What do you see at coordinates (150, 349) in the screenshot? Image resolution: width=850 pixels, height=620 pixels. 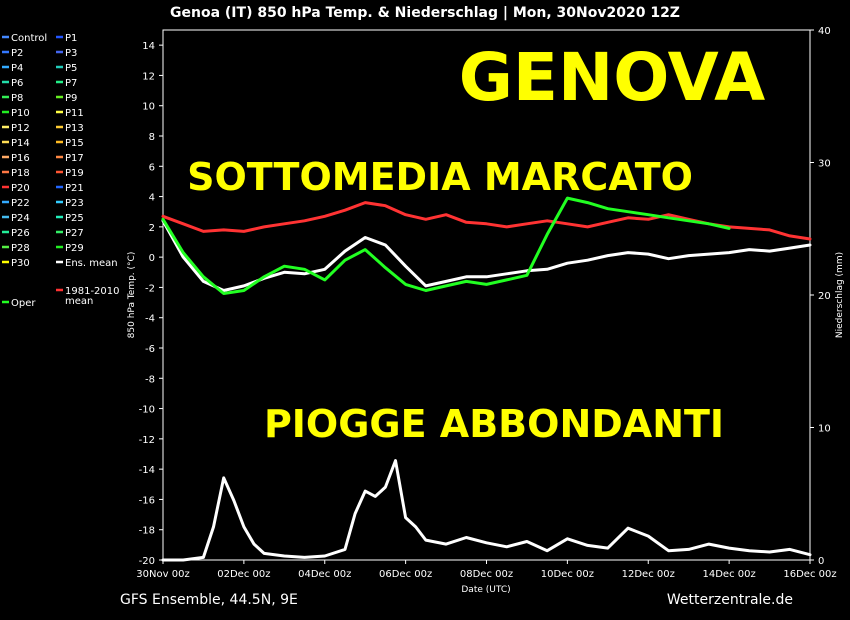 I see `y-tick-label: -6` at bounding box center [150, 349].